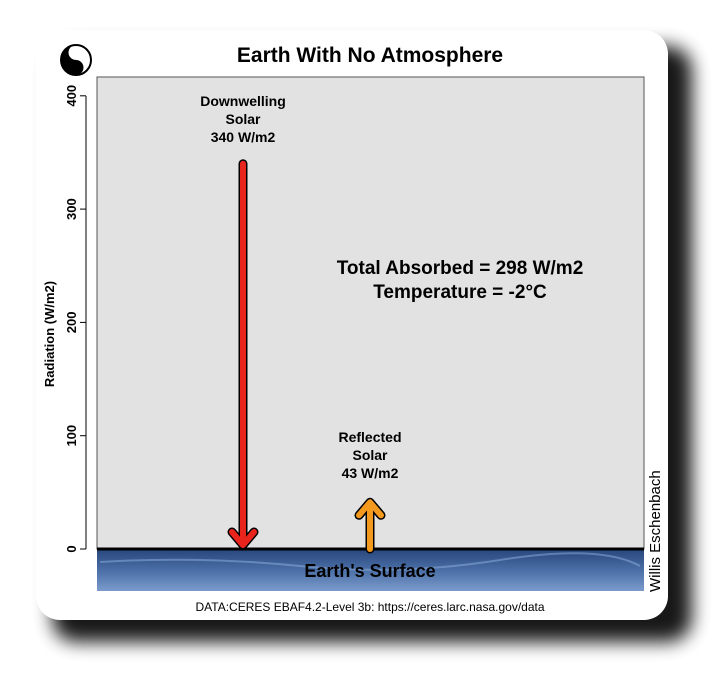 The image size is (720, 681). I want to click on reflected-label-line-2: Solar, so click(370, 455).